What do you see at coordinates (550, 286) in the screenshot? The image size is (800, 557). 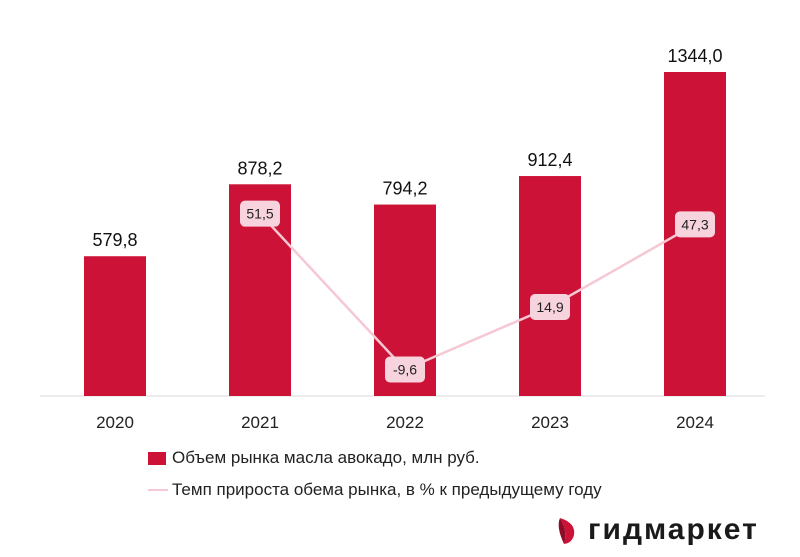 I see `bar-2023` at bounding box center [550, 286].